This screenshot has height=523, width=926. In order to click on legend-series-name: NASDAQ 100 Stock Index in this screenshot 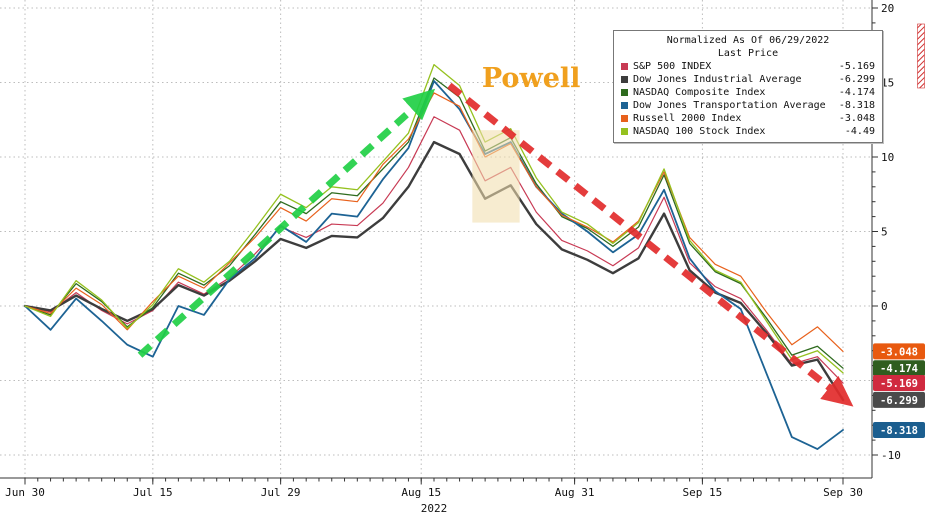, I will do `click(699, 131)`.